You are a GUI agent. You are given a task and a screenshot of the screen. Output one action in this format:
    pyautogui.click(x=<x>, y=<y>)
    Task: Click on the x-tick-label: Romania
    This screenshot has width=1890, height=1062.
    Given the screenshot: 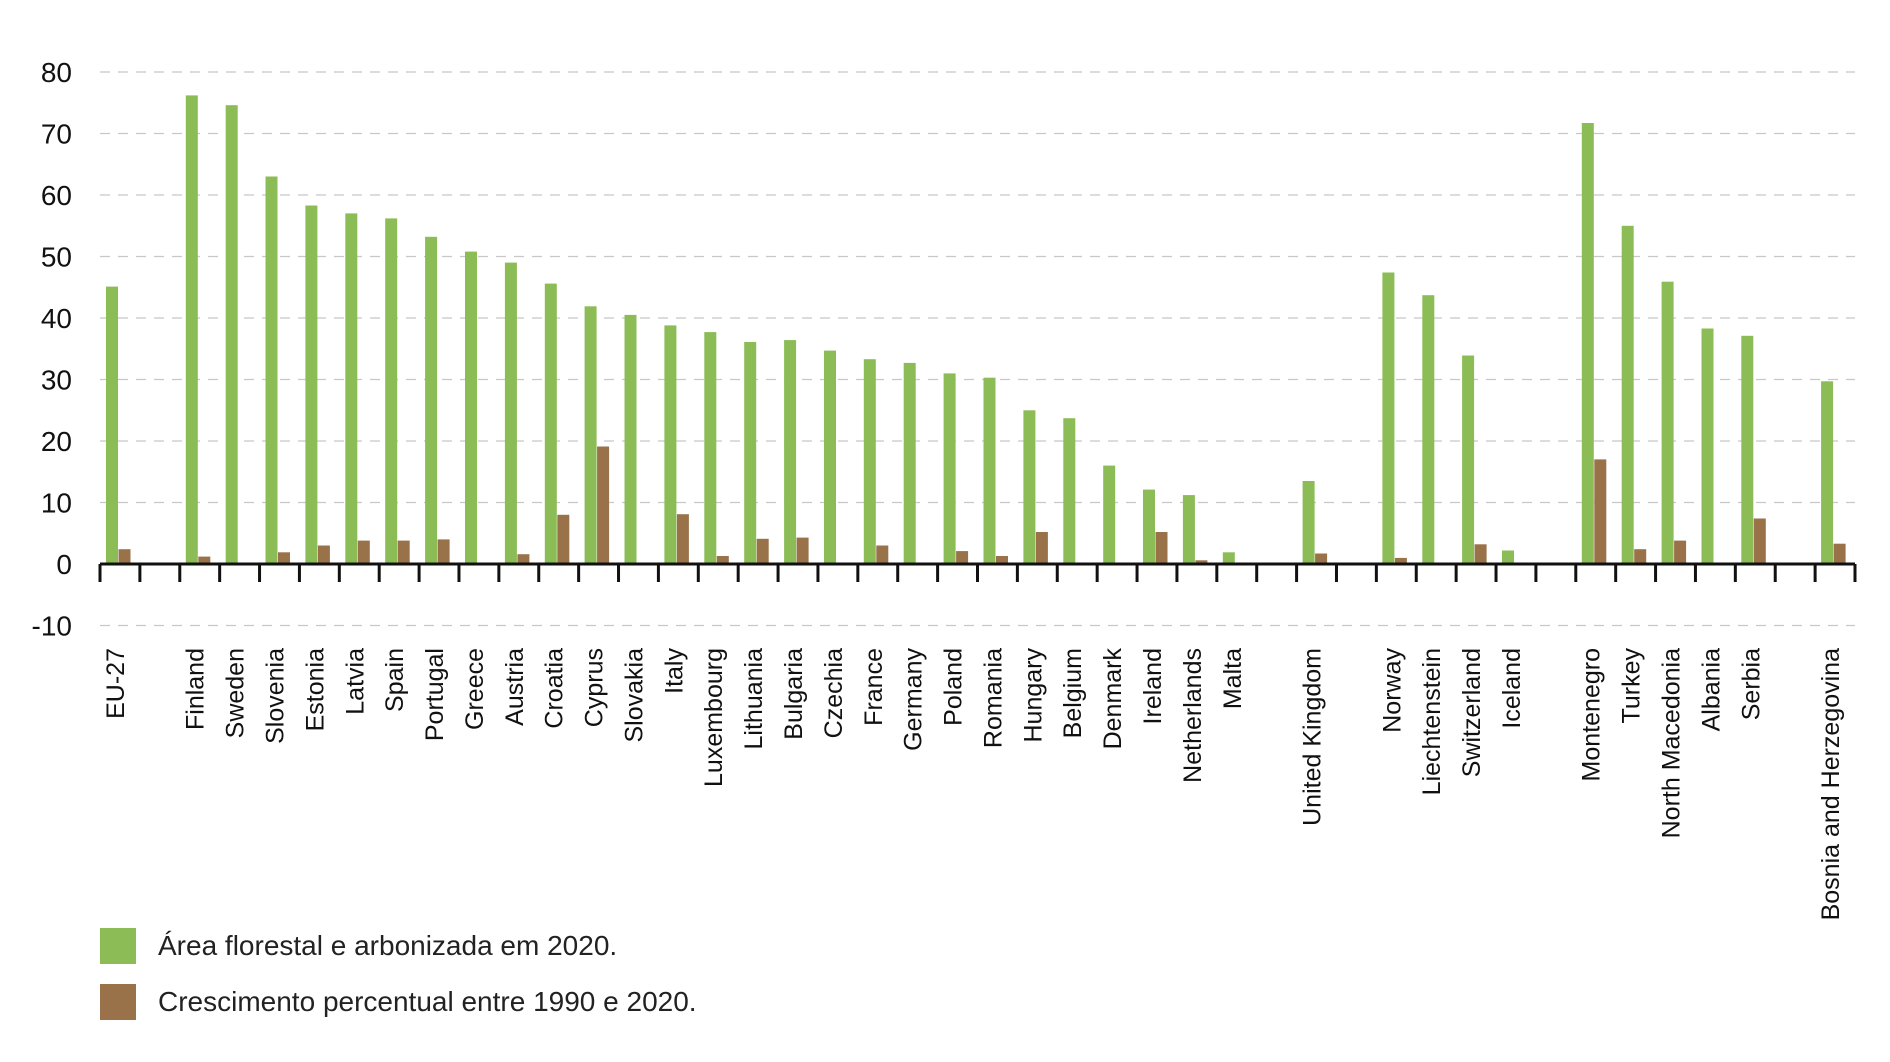 What is the action you would take?
    pyautogui.click(x=993, y=698)
    